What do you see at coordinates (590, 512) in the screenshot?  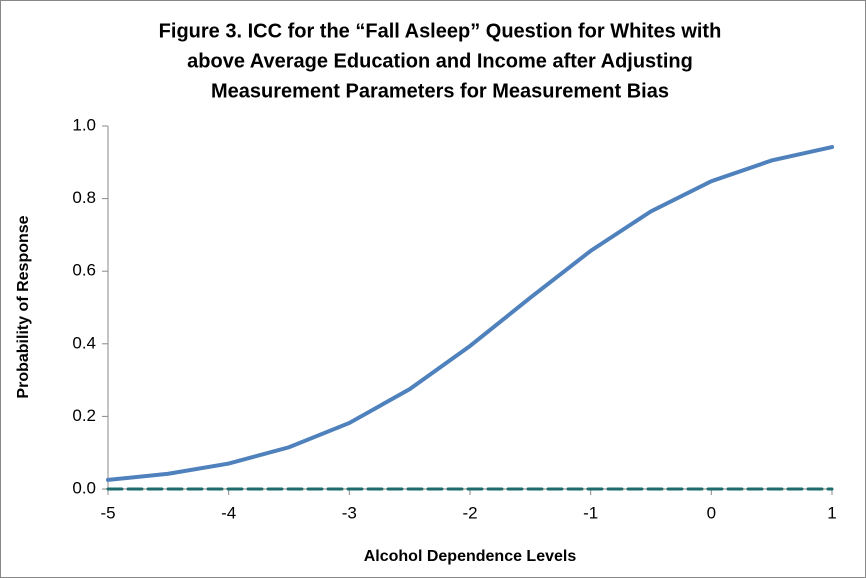 I see `x-tick-label: -1` at bounding box center [590, 512].